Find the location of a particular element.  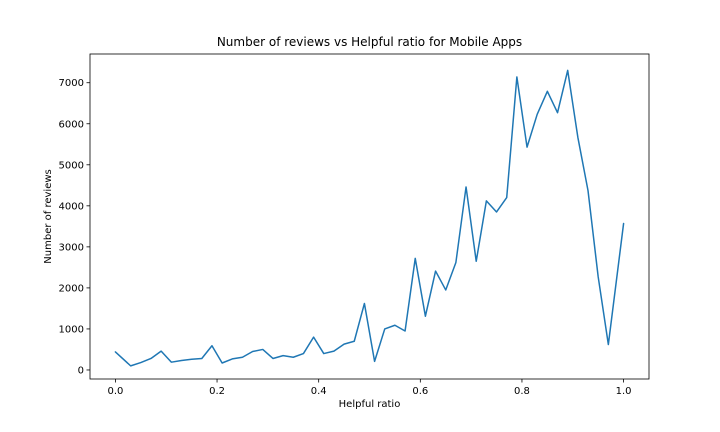

y-tick-label: 2000 is located at coordinates (71, 288).